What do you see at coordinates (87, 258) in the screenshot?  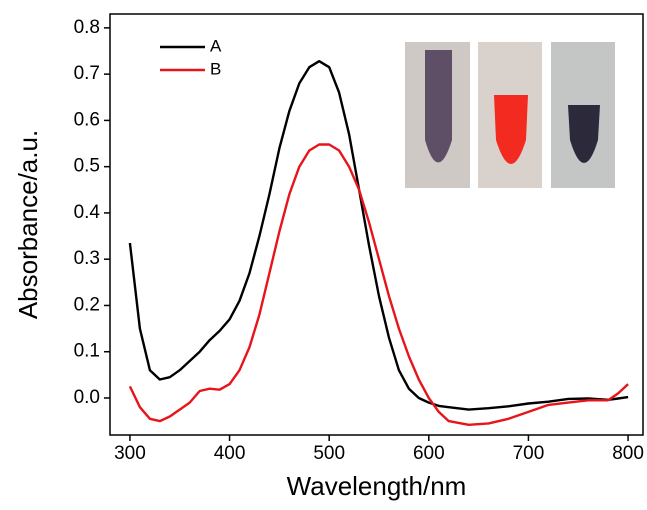 I see `y-tick-label: 0.3` at bounding box center [87, 258].